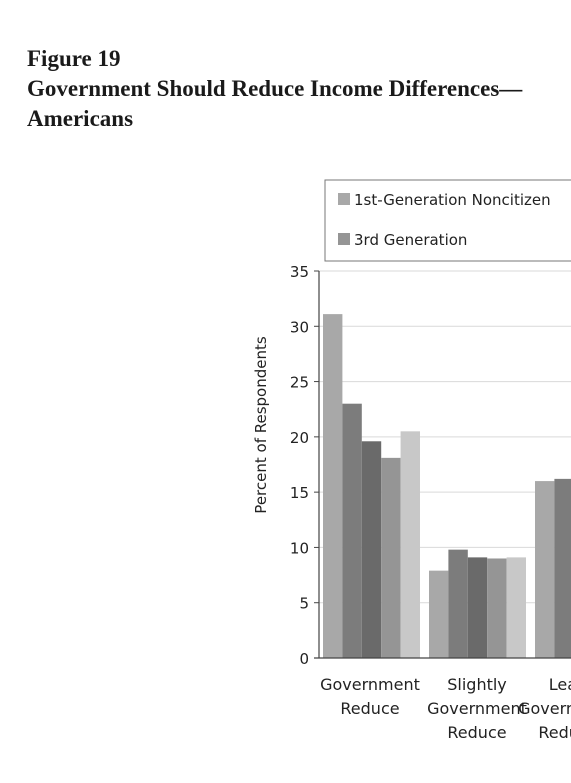 The image size is (571, 783). I want to click on y-tick-label: 0, so click(304, 659).